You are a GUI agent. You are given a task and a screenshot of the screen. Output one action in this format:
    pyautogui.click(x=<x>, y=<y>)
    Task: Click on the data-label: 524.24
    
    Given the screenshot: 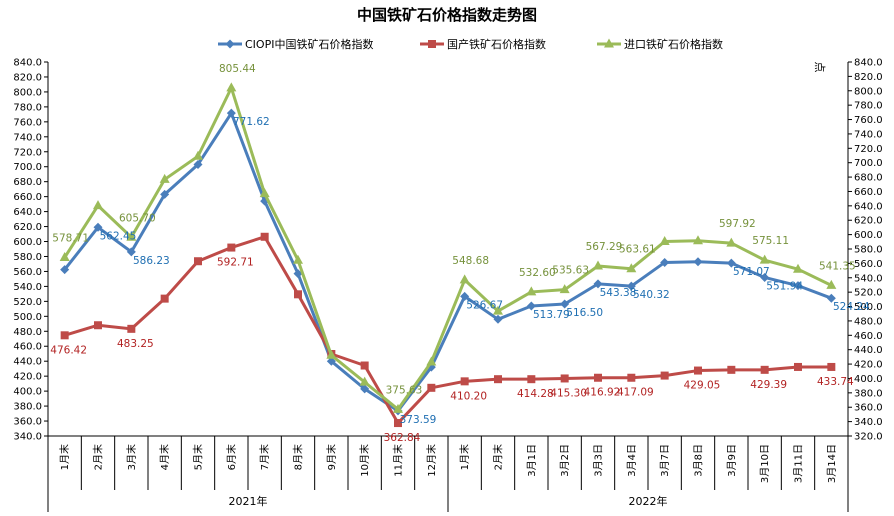 What is the action you would take?
    pyautogui.click(x=851, y=307)
    